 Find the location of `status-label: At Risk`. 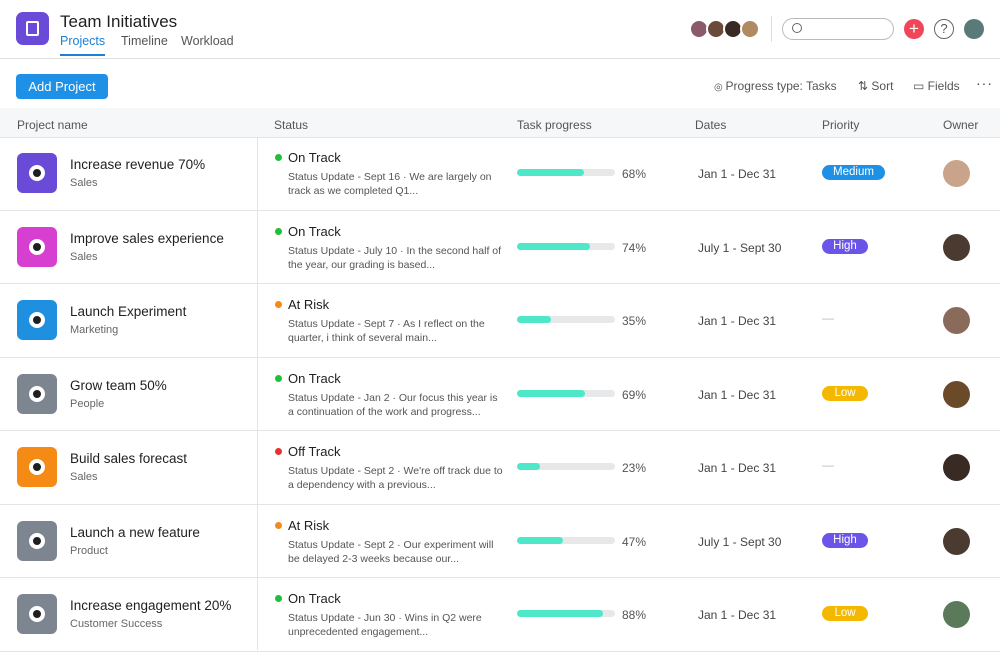

status-label: At Risk is located at coordinates (309, 304).